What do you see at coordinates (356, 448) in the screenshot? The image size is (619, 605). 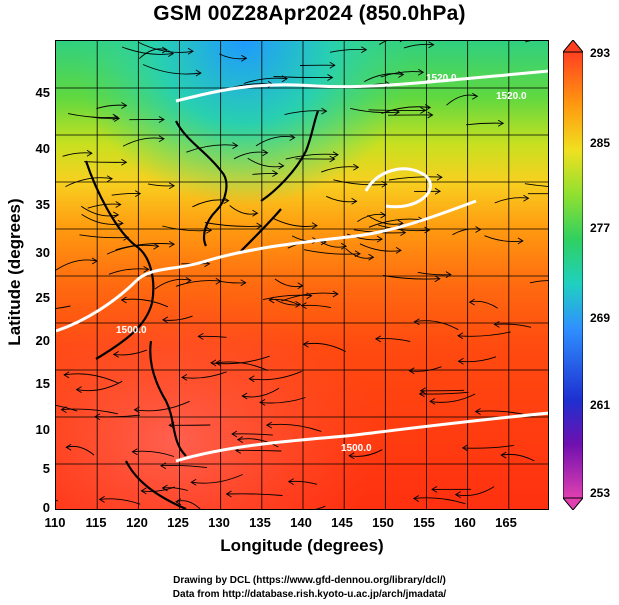 I see `contour-label-2: 1500.0` at bounding box center [356, 448].